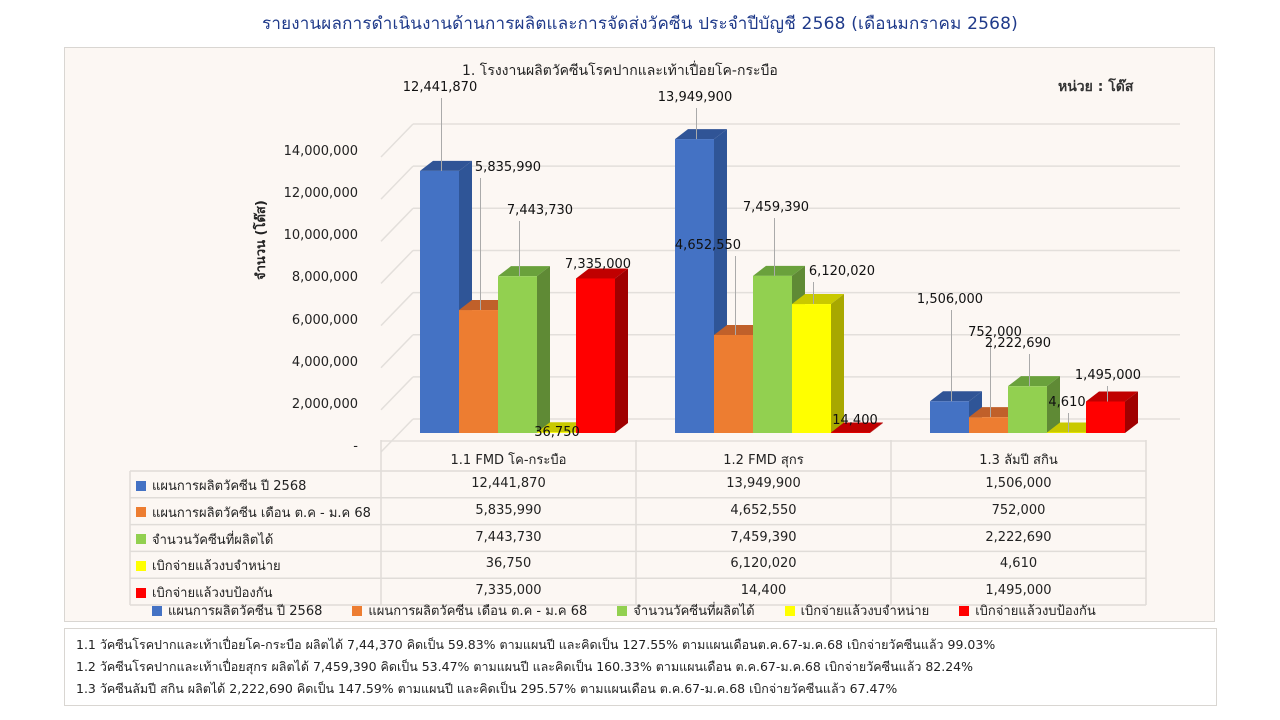 This screenshot has height=720, width=1280. Describe the element at coordinates (324, 320) in the screenshot. I see `y-tick-label: 6,000,000` at that location.